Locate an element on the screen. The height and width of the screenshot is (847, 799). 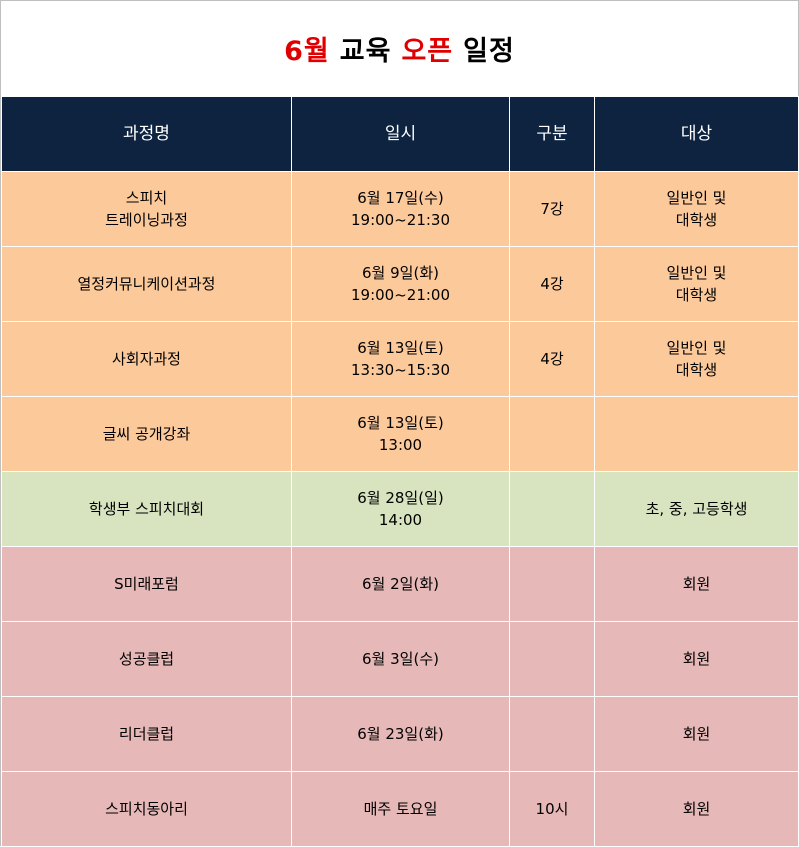
cell-course: 성공클럽 is located at coordinates (146, 659).